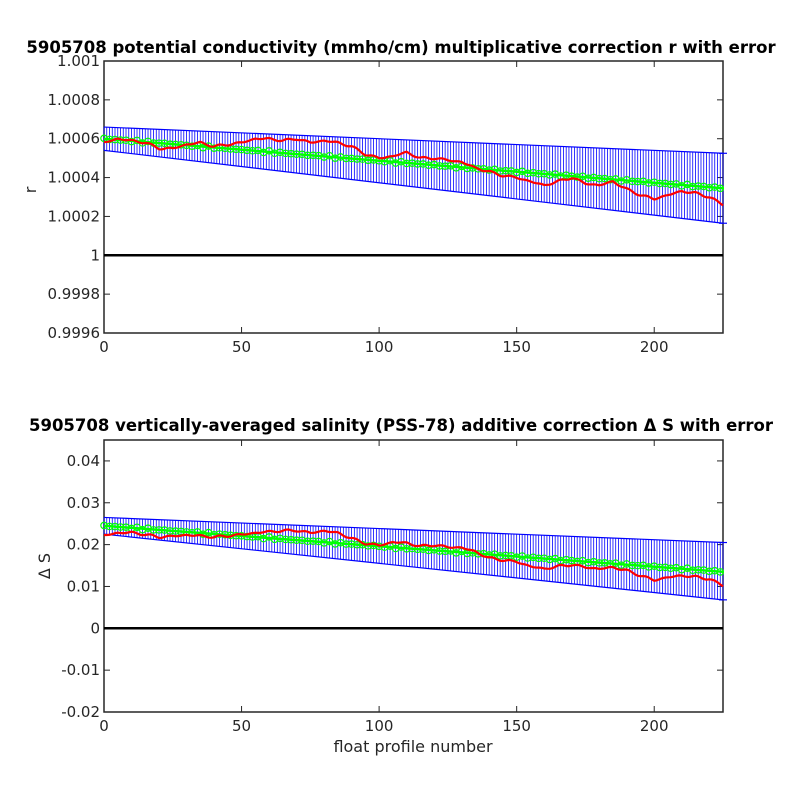  I want to click on y-tick-label: 0, so click(95, 628).